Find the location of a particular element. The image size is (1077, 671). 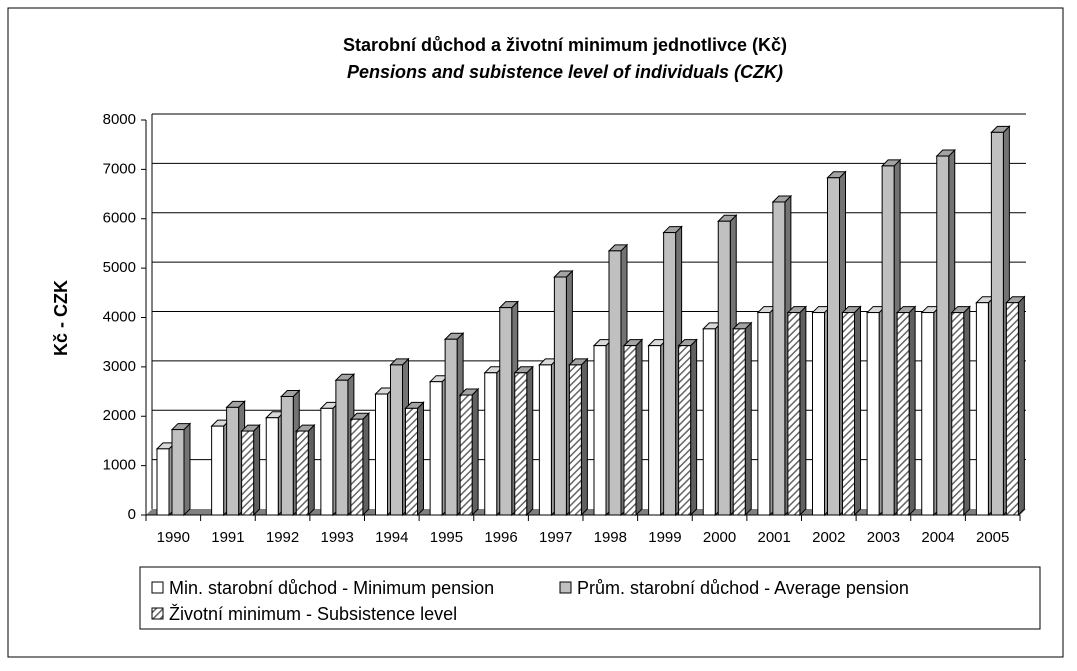

x-tick-label: 2005 is located at coordinates (992, 537).